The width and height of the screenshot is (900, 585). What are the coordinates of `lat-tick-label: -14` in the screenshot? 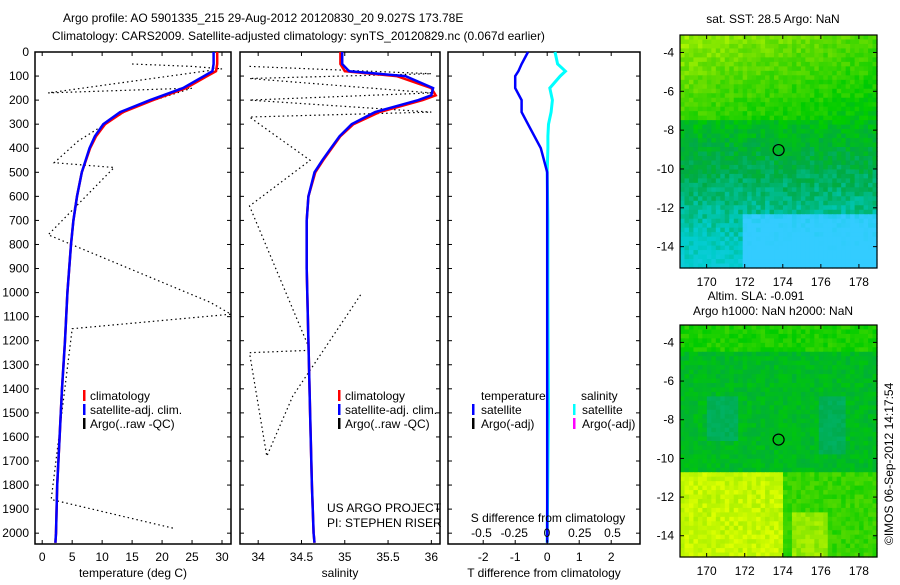 It's located at (666, 247).